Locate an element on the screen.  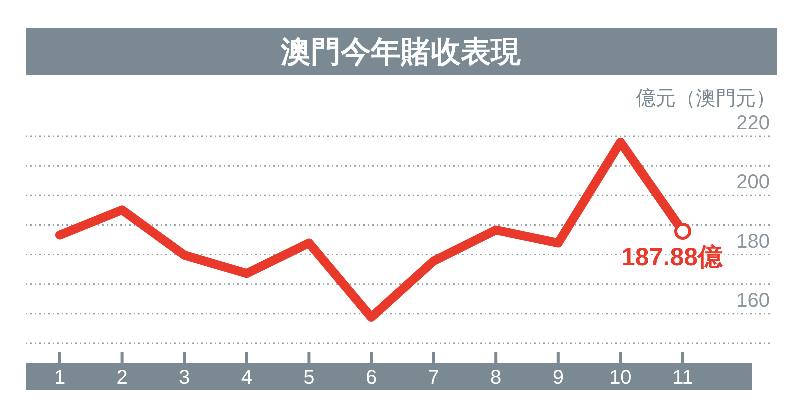
x-tick-label: 6 is located at coordinates (372, 378).